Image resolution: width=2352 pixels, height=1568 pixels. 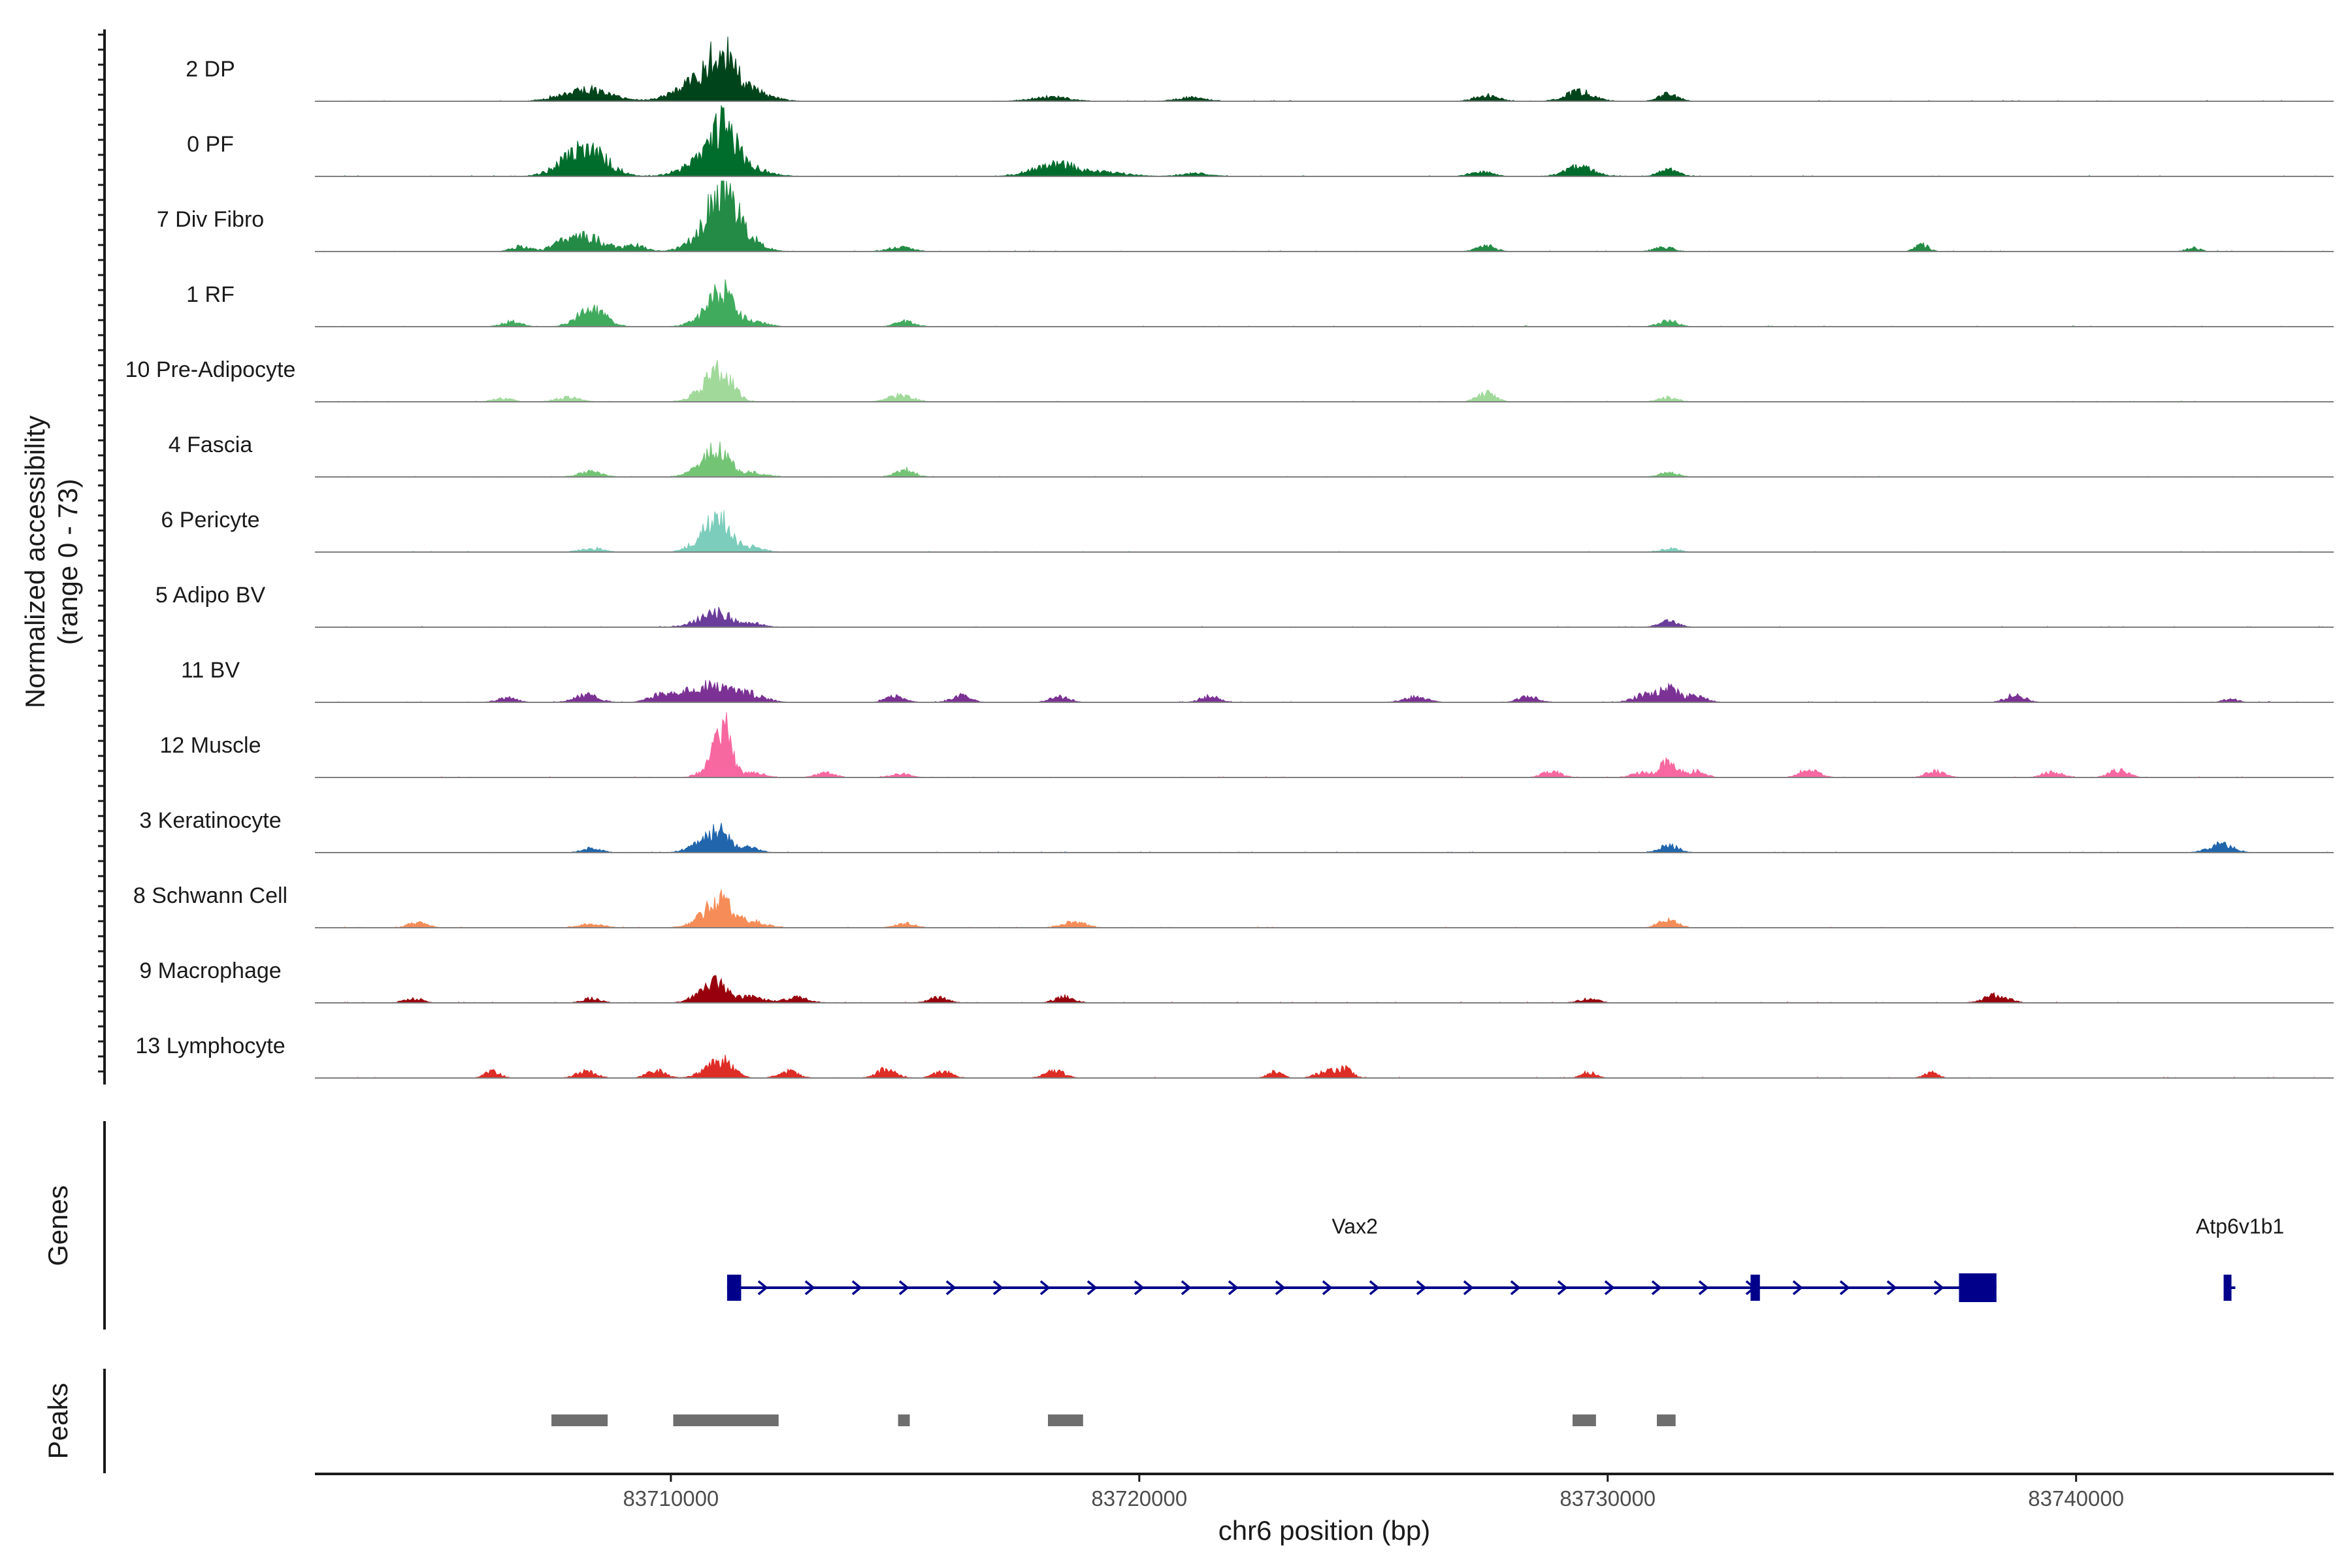 I want to click on track-12-muscle: 12 Muscle, so click(x=1247, y=745).